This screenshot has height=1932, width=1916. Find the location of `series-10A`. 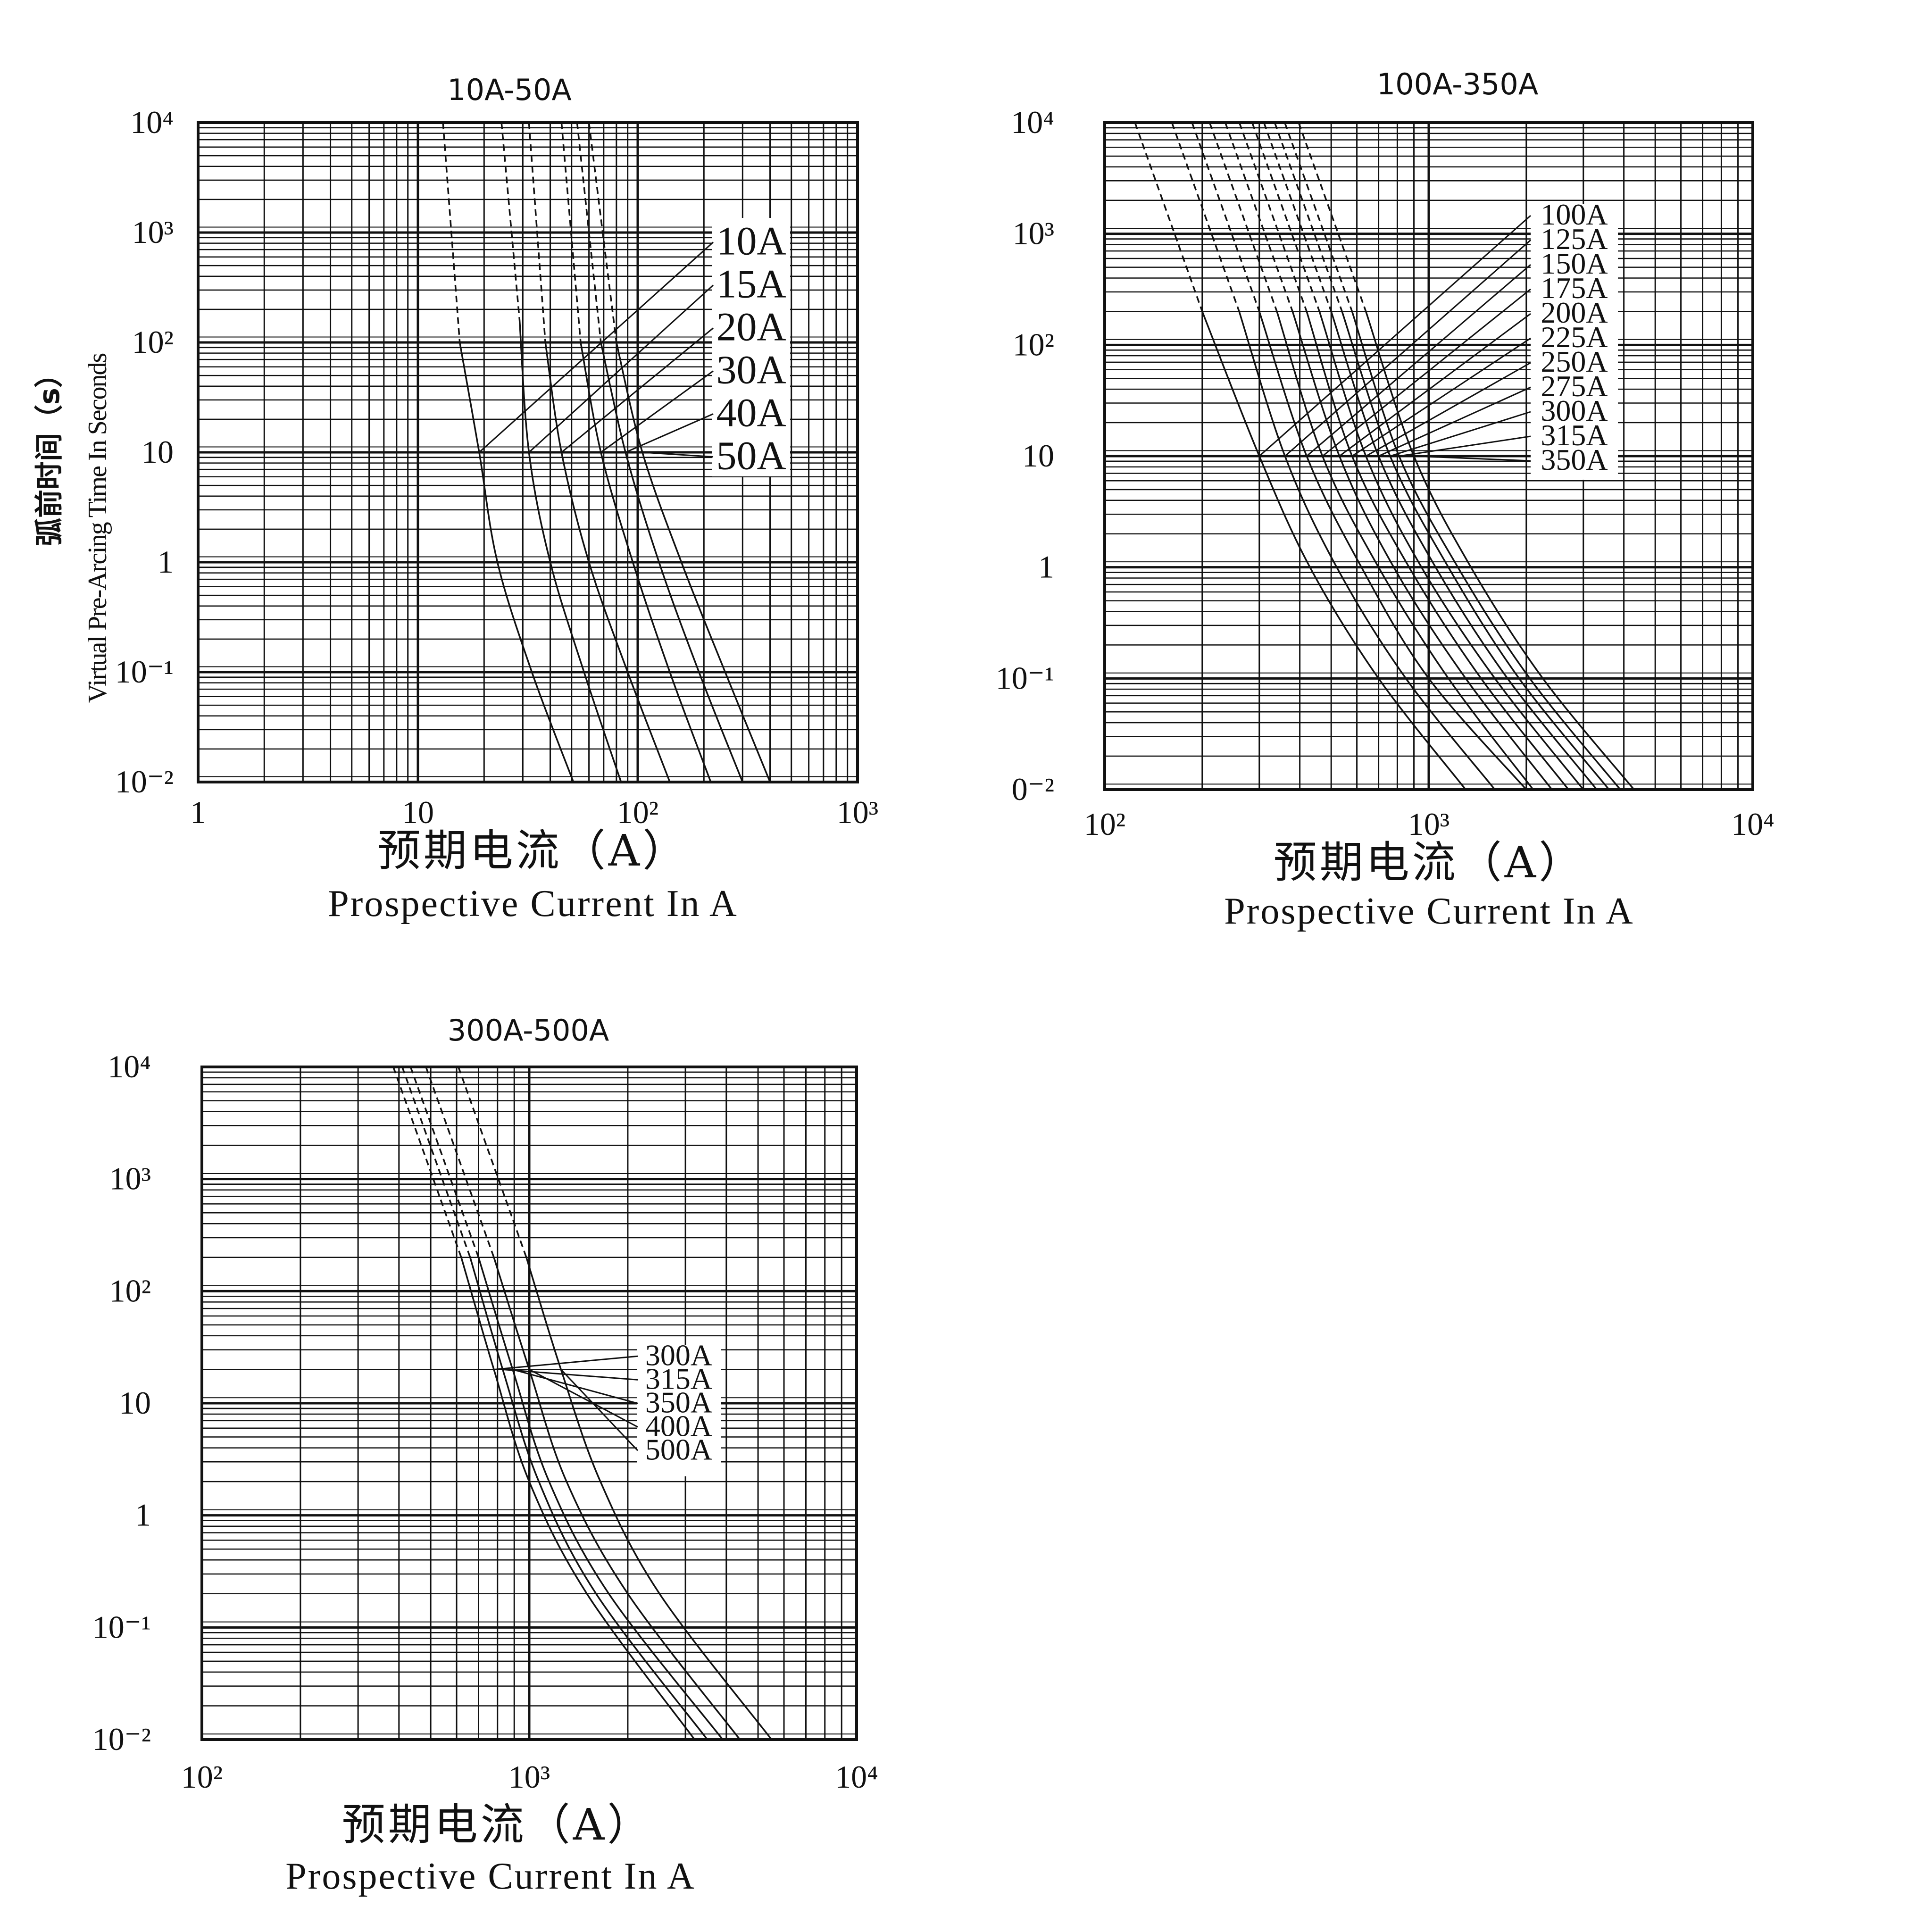

series-10A is located at coordinates (578, 453).